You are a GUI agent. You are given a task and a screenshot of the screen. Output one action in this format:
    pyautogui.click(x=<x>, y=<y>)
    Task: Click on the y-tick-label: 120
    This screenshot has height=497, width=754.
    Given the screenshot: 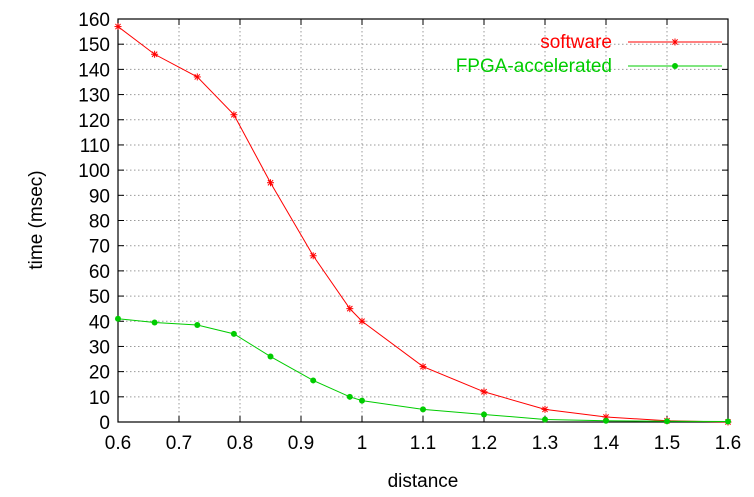 What is the action you would take?
    pyautogui.click(x=94, y=121)
    